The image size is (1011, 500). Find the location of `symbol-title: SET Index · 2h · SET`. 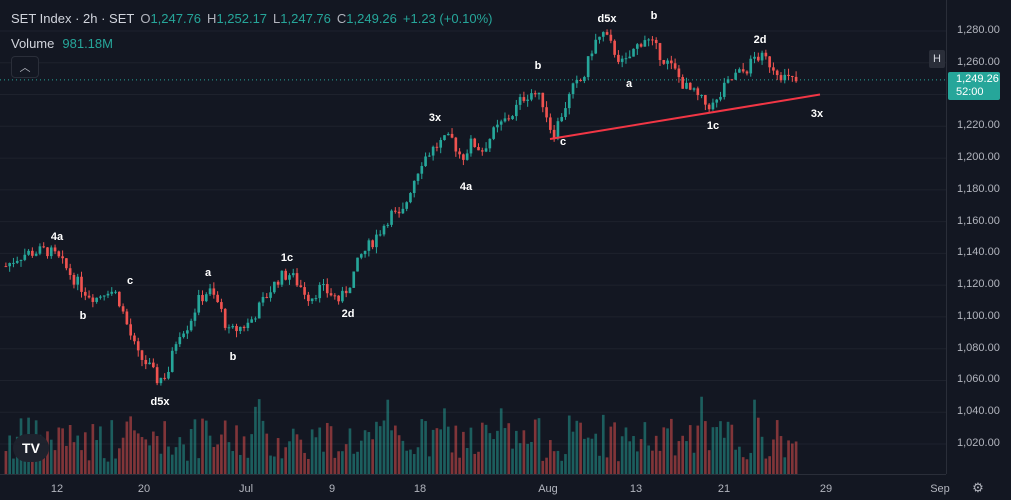

symbol-title: SET Index · 2h · SET is located at coordinates (73, 18).